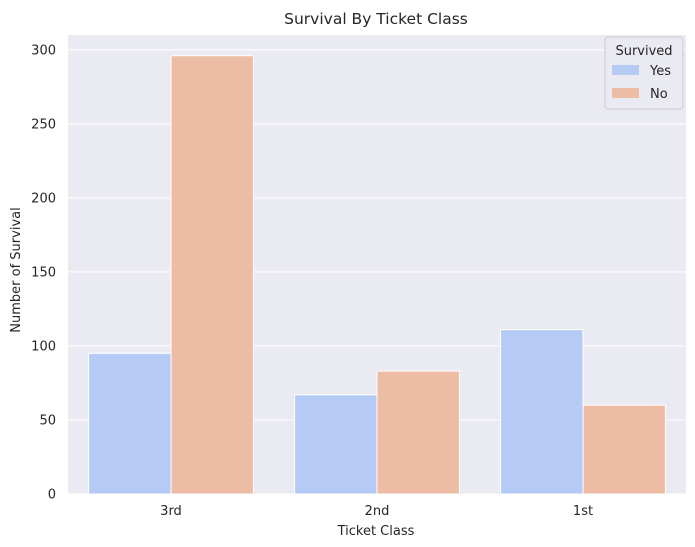  I want to click on y-tick-label: 200, so click(43, 198).